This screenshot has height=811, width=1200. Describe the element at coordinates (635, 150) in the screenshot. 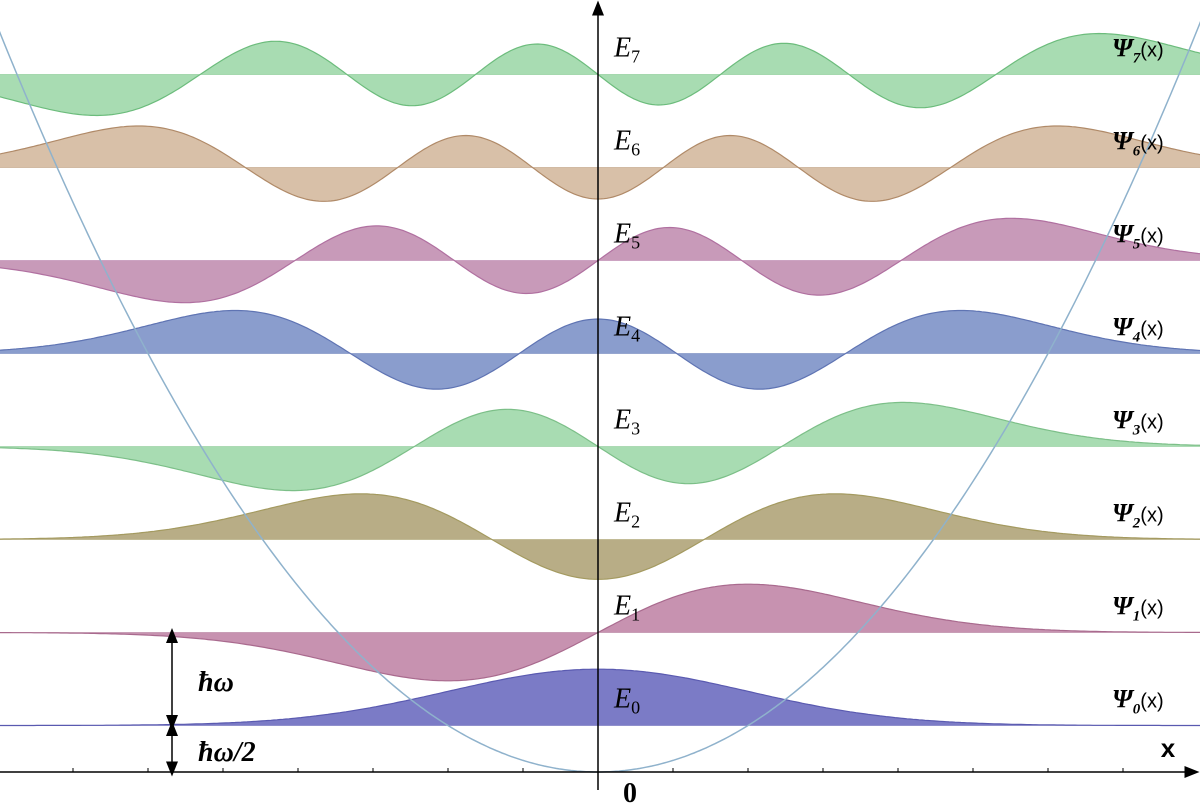

I see `energy-index: 6` at that location.